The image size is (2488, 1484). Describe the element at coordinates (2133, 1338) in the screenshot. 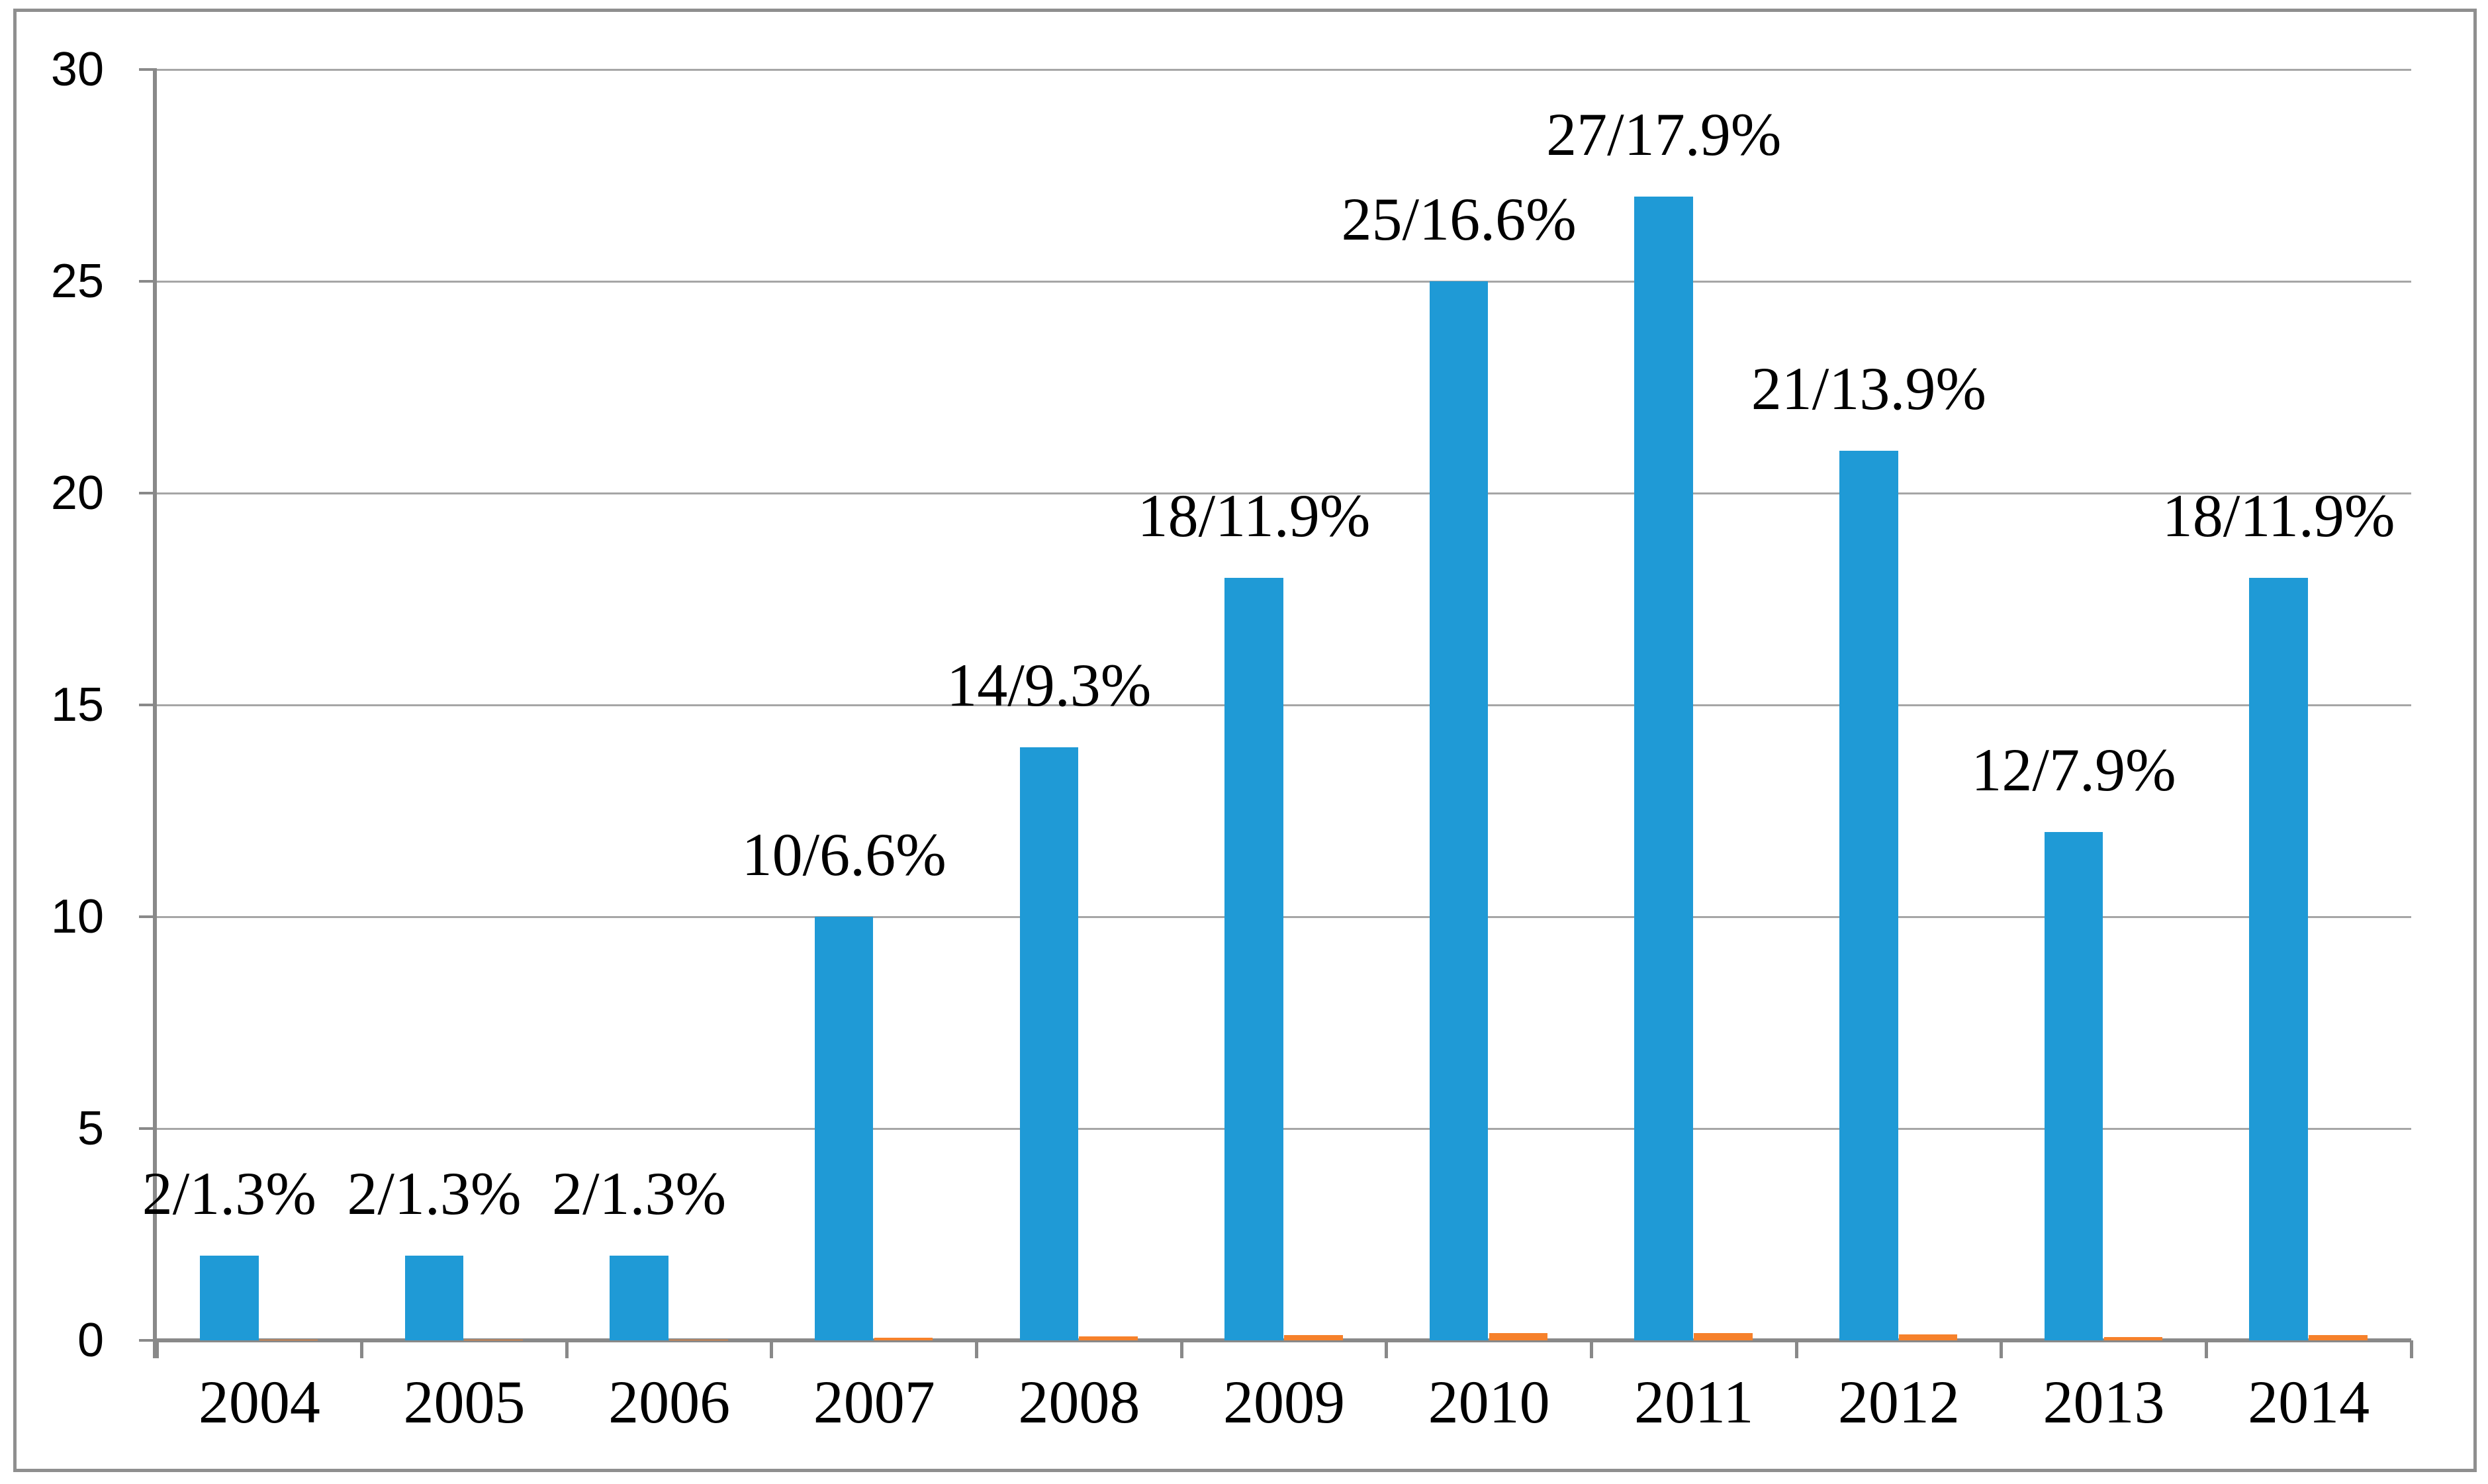

I see `bar-proportion-2013` at that location.